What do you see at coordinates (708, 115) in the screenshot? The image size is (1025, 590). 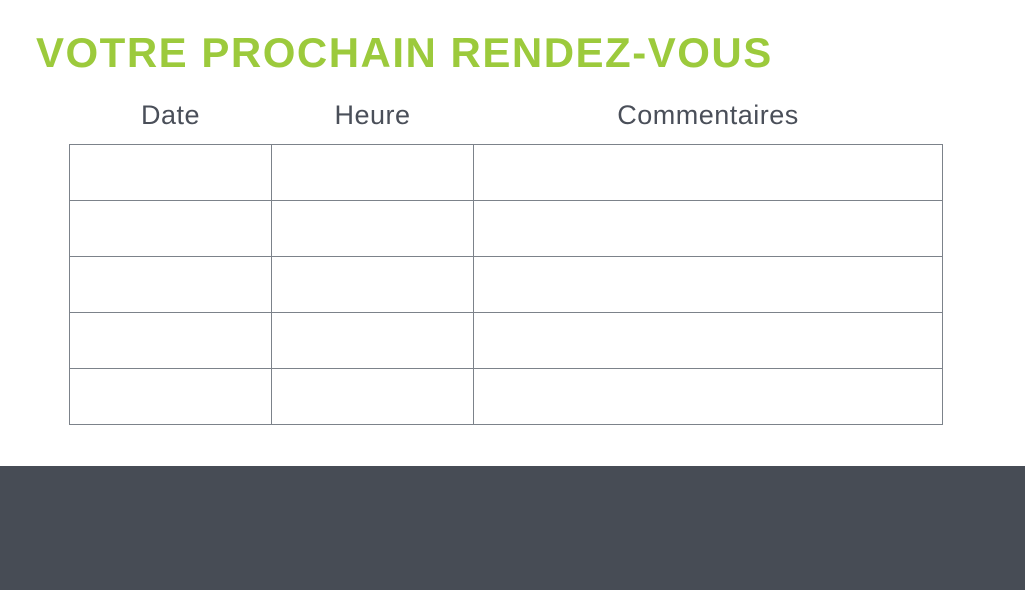 I see `column-header-commentaires: Commentaires` at bounding box center [708, 115].